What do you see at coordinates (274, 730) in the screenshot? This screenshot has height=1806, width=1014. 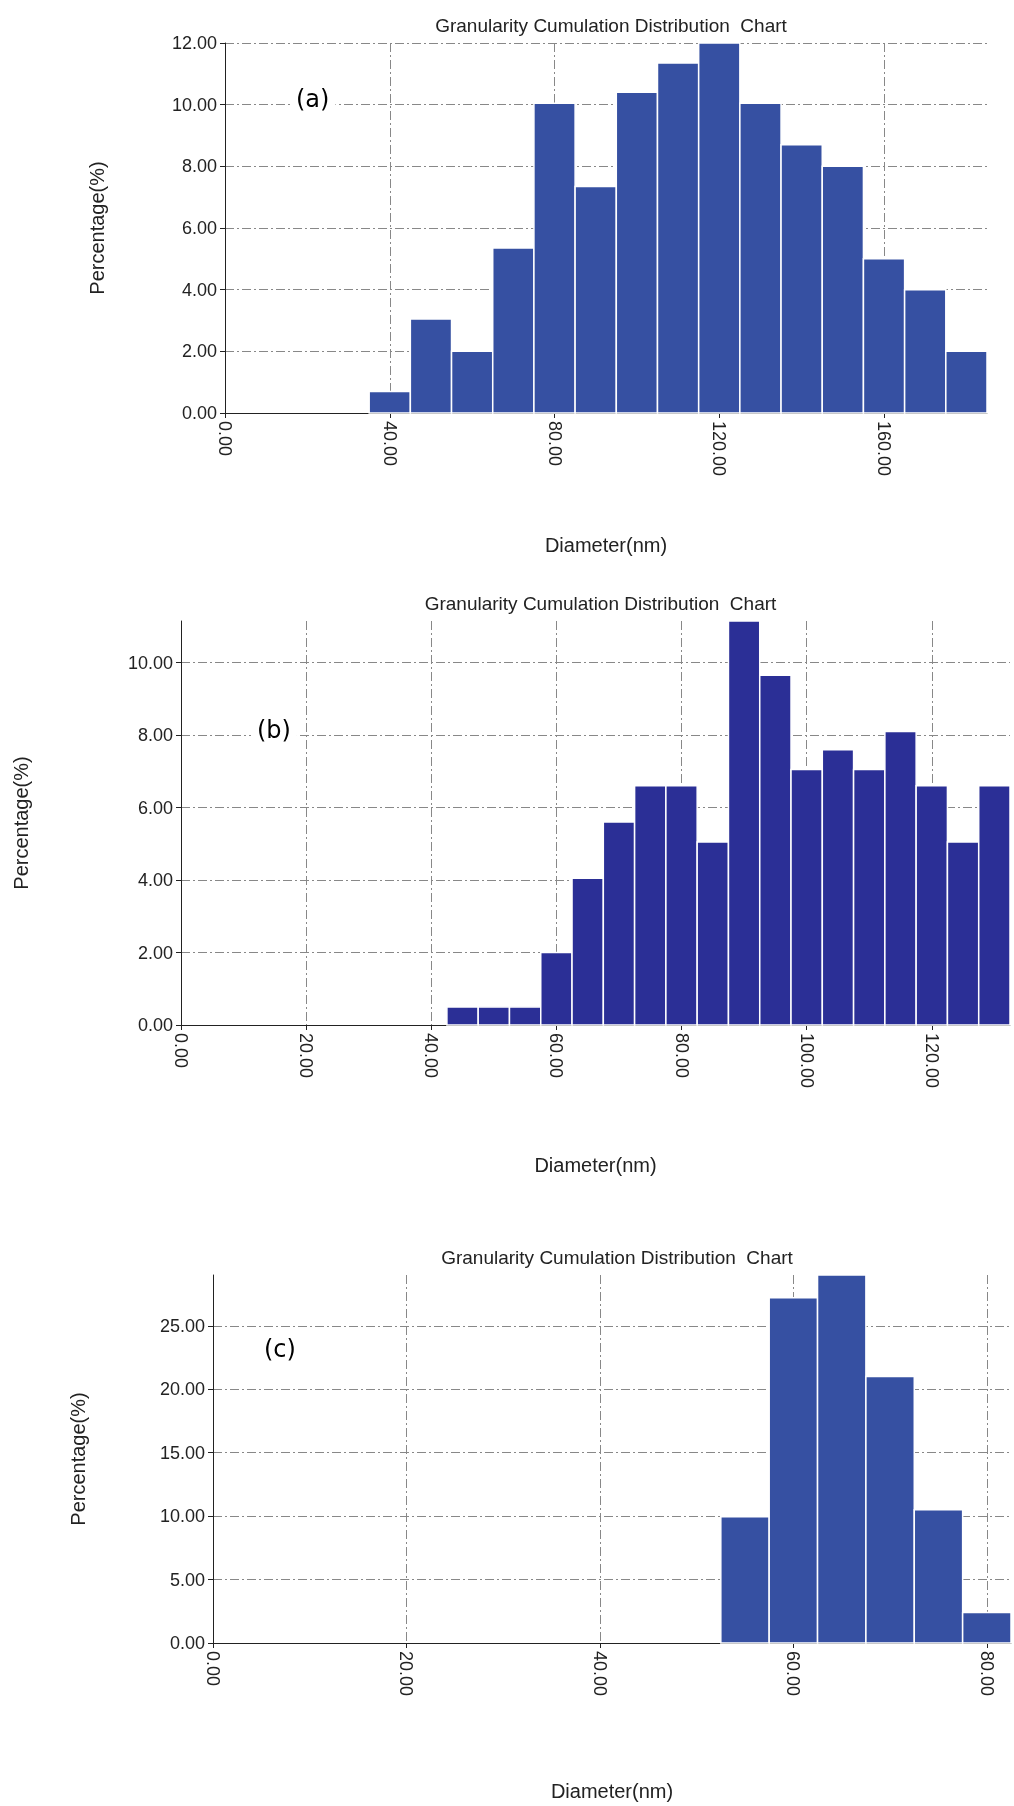 I see `annotation: (b)` at bounding box center [274, 730].